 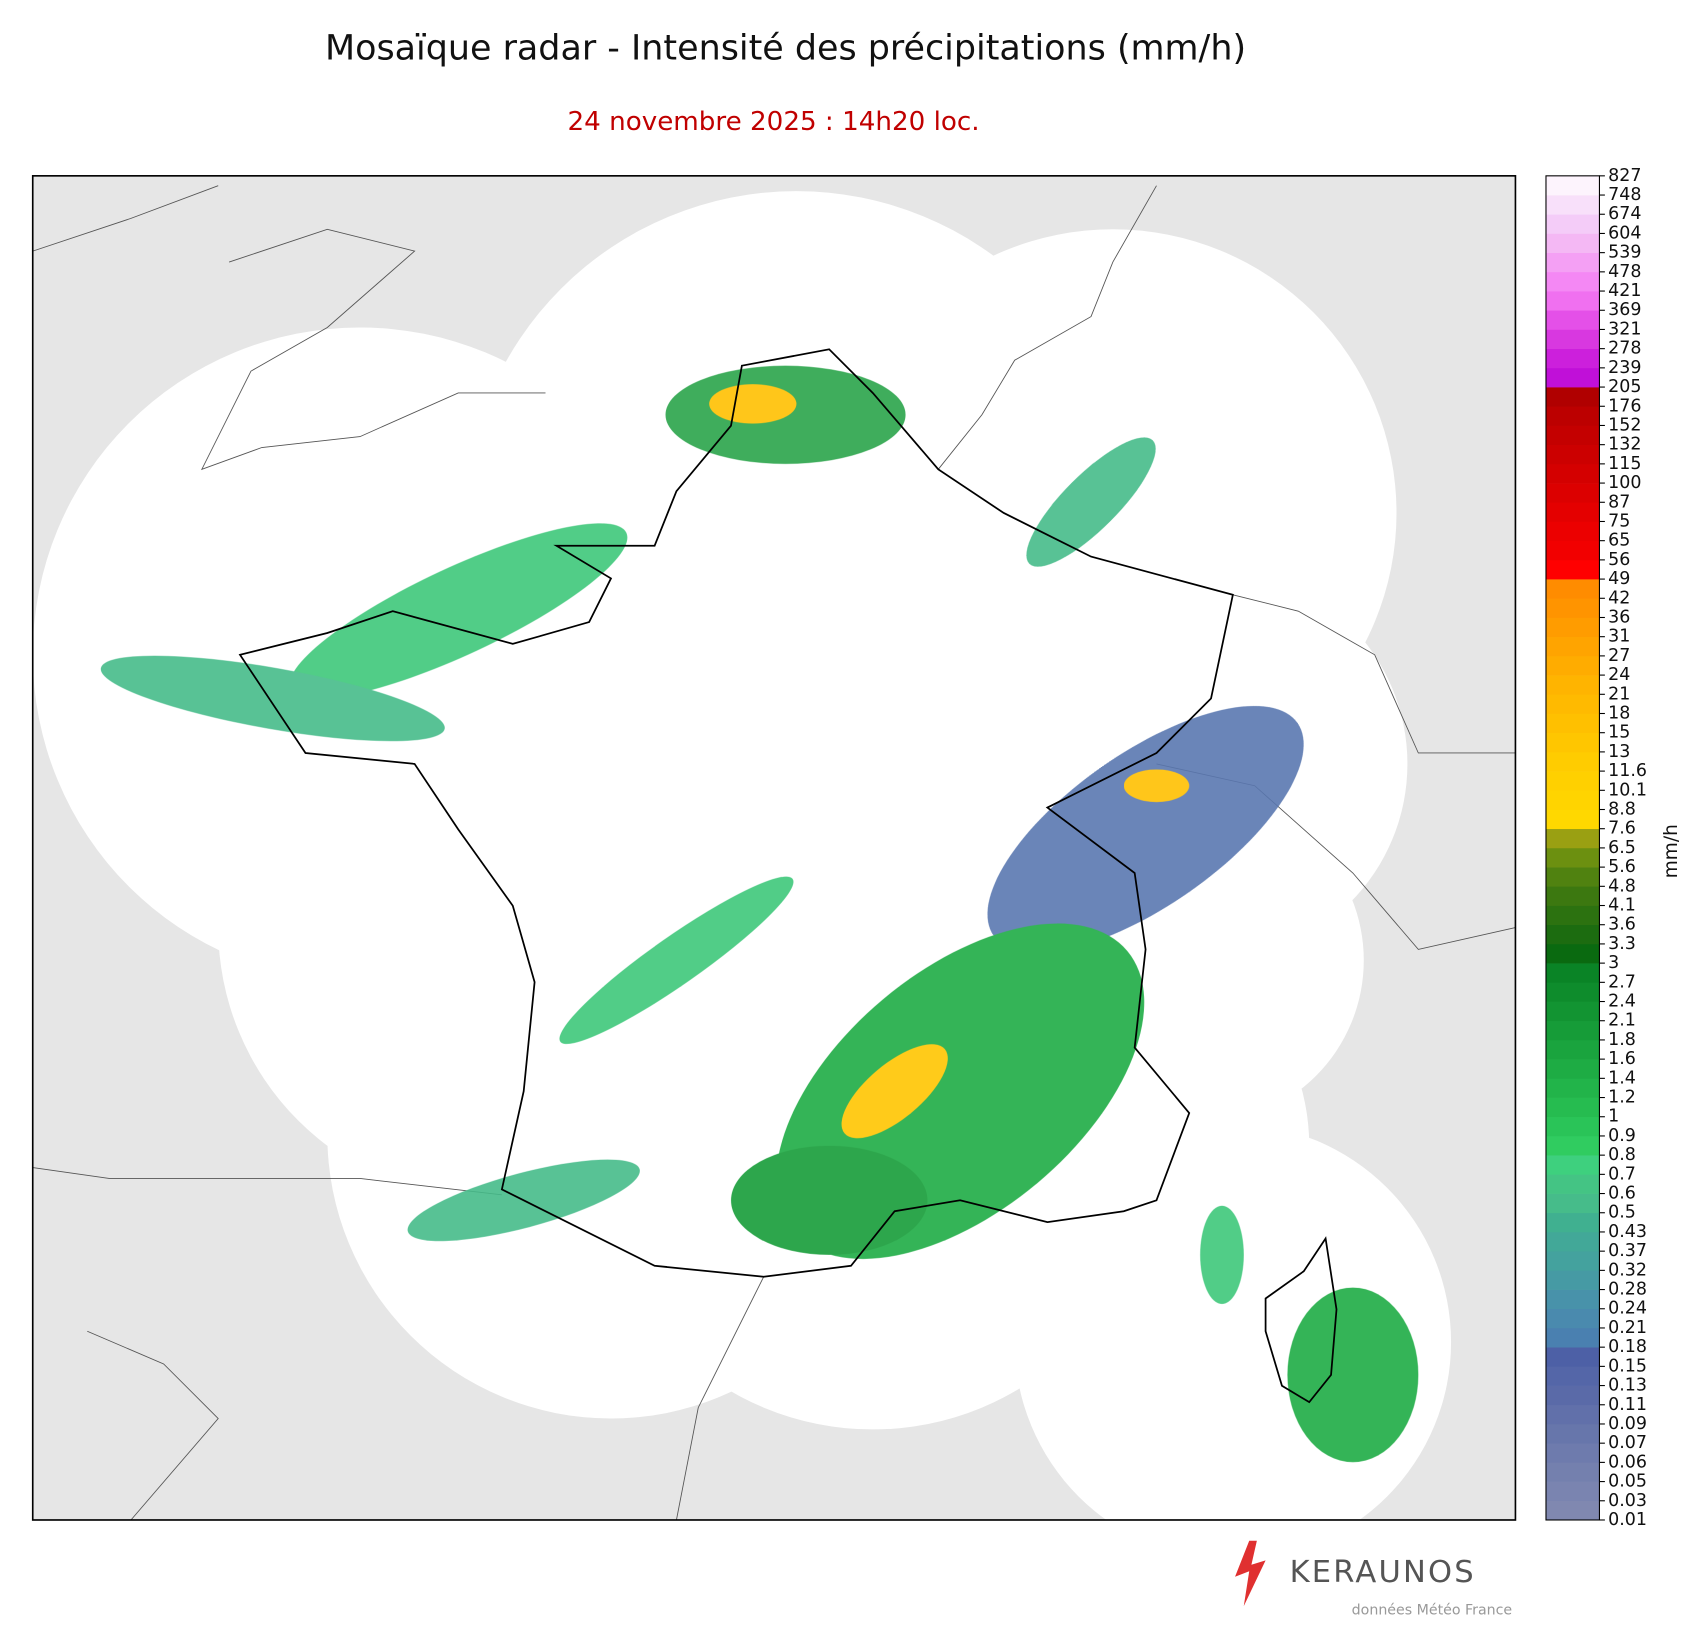 What do you see at coordinates (1624, 214) in the screenshot?
I see `colorbar-tick-label: 674` at bounding box center [1624, 214].